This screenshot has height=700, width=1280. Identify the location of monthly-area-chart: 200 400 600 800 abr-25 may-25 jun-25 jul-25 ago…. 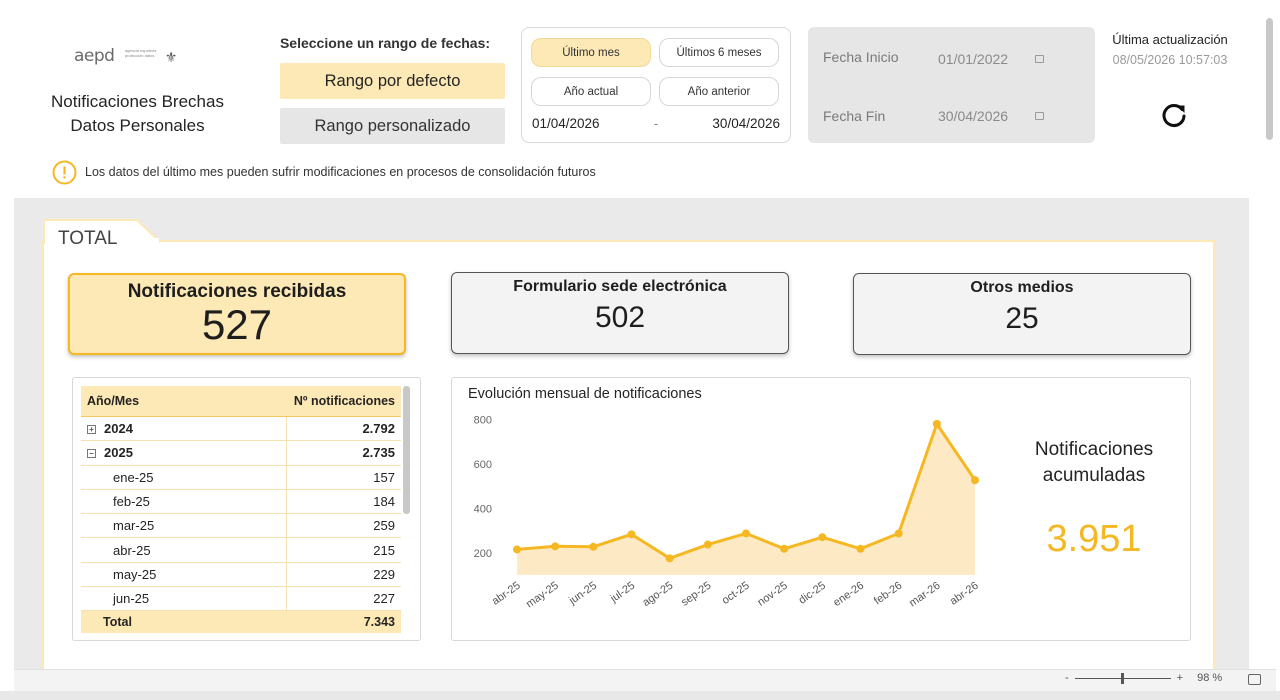
(722, 510).